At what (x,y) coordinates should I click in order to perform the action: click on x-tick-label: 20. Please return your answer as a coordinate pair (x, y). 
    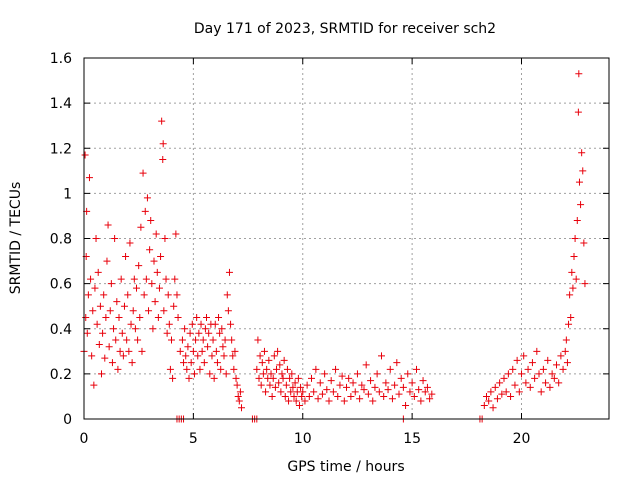
    Looking at the image, I should click on (522, 439).